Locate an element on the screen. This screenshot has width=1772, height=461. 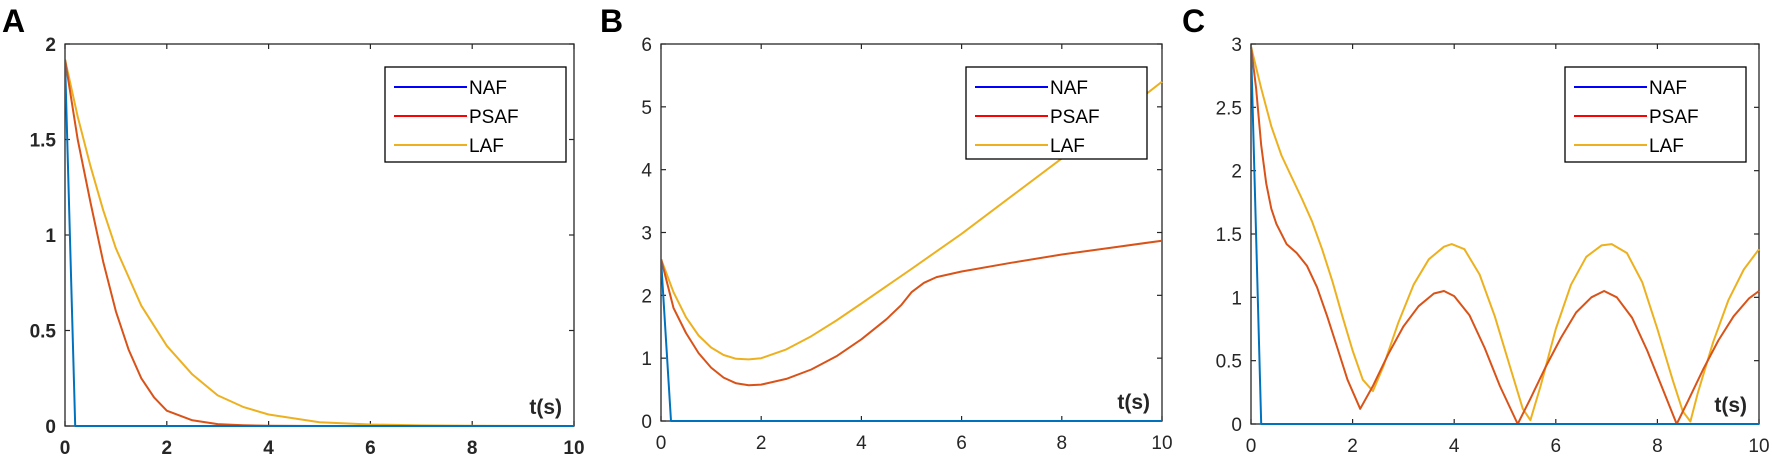
panel-letter: C is located at coordinates (1193, 21).